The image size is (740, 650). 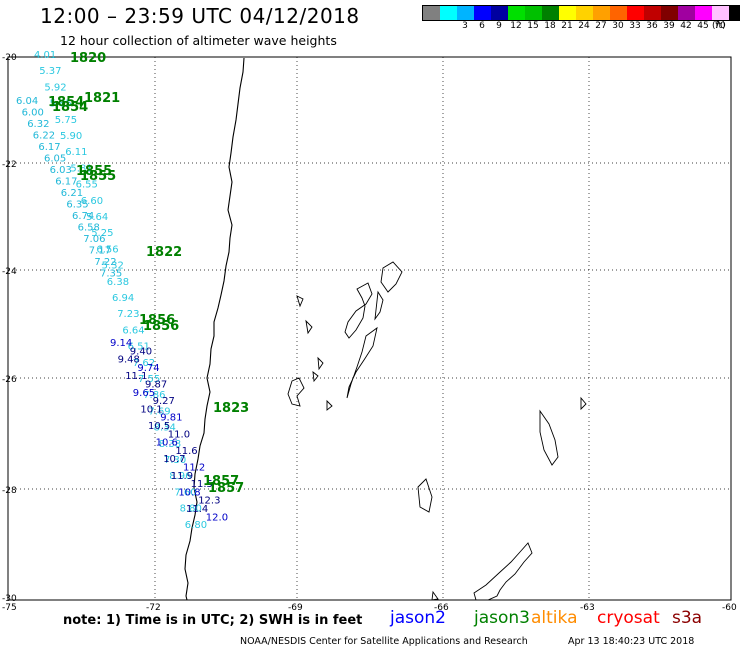 I want to click on lat-label: -26, so click(x=9, y=380).